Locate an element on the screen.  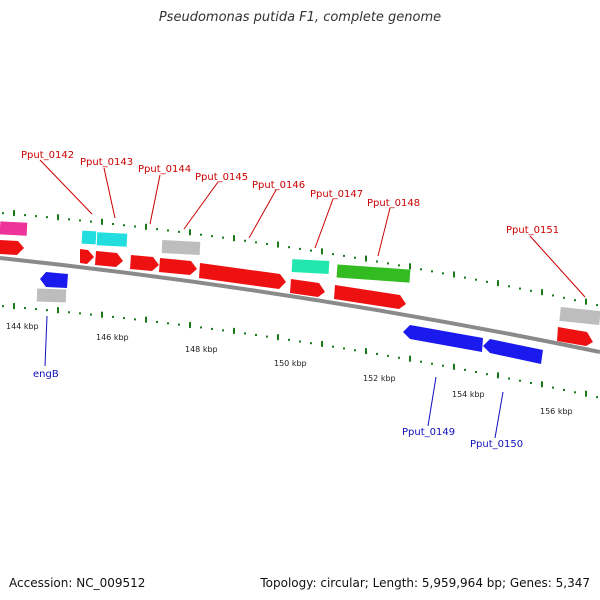
gene-magenta-partial is located at coordinates (14, 228).